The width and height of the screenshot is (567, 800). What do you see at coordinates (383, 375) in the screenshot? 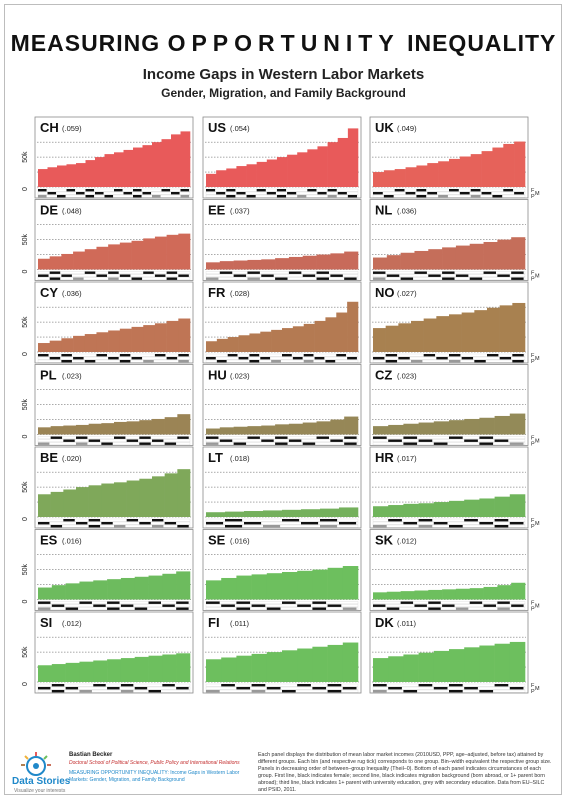
I see `panel-country-label: CZ` at bounding box center [383, 375].